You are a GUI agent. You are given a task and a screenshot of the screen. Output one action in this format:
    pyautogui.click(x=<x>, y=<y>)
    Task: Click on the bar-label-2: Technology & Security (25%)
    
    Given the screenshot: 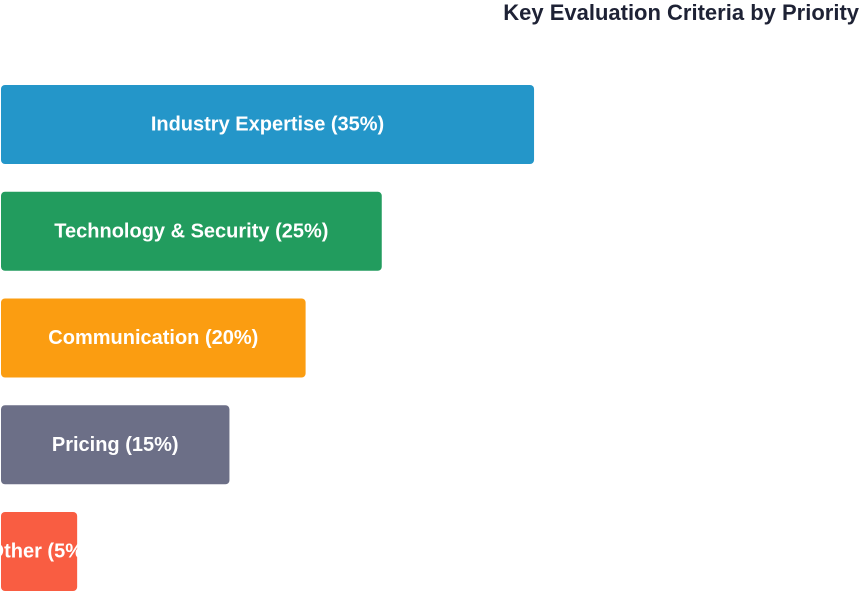 What is the action you would take?
    pyautogui.click(x=191, y=231)
    